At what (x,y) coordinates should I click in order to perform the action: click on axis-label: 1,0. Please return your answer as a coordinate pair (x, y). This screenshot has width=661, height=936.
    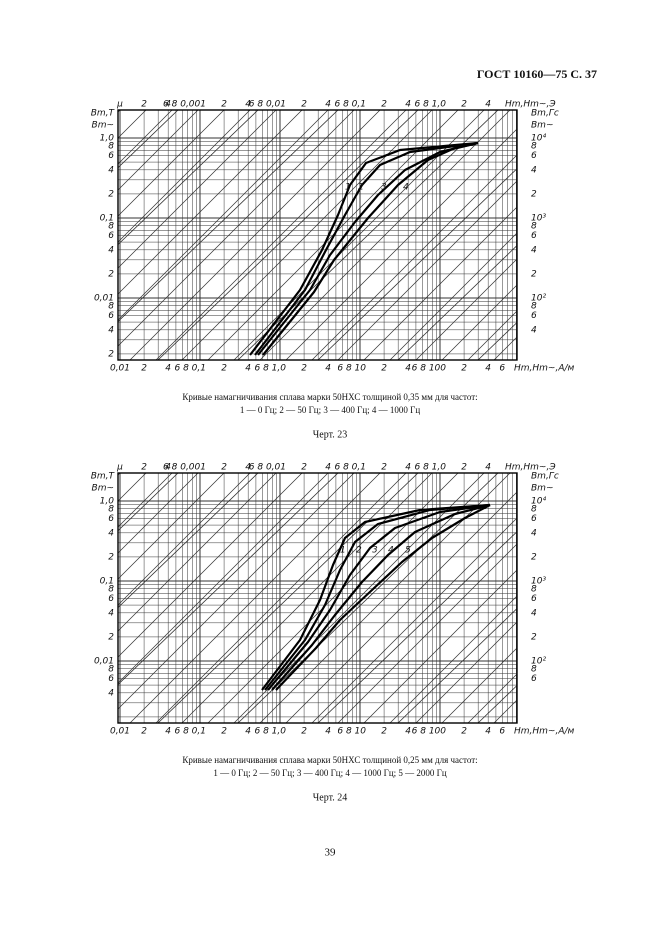
    Looking at the image, I should click on (107, 502).